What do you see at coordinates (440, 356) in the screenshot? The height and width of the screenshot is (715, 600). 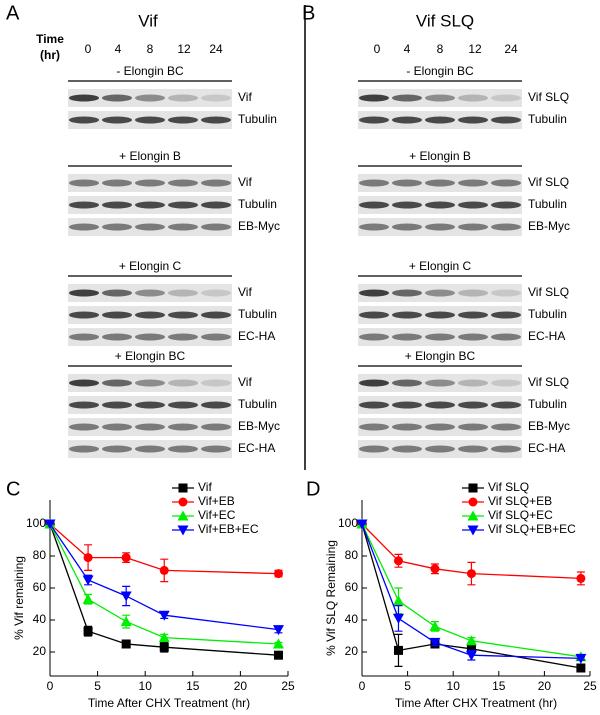 I see `condition-label: + Elongin BC` at bounding box center [440, 356].